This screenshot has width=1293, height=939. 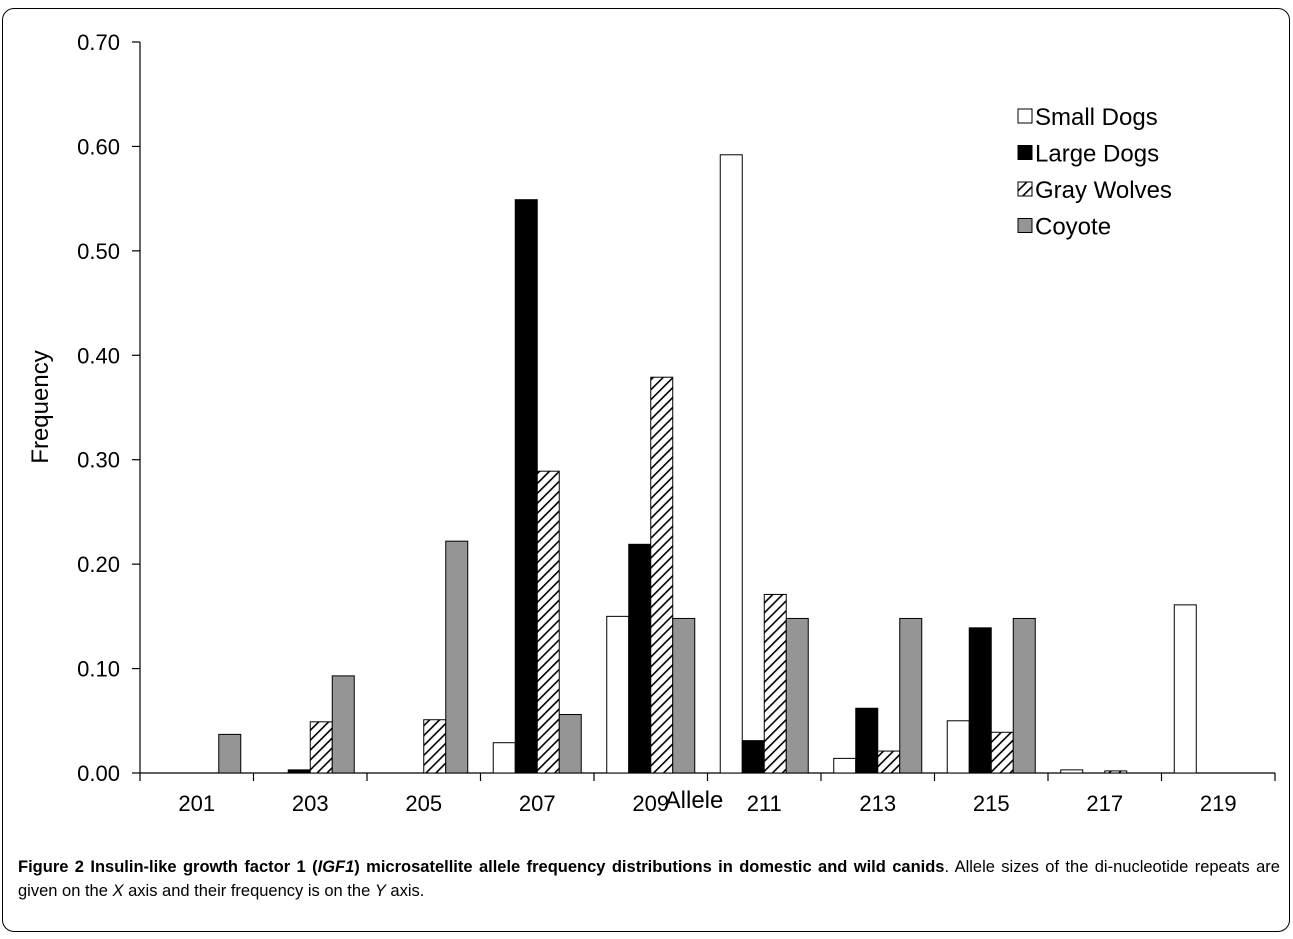 What do you see at coordinates (98, 460) in the screenshot?
I see `y-tick-label: 0.30` at bounding box center [98, 460].